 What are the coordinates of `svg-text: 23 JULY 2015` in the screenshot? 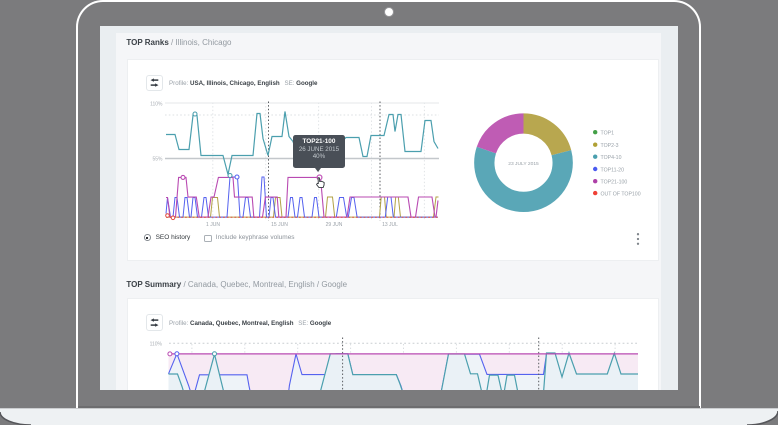 It's located at (523, 163).